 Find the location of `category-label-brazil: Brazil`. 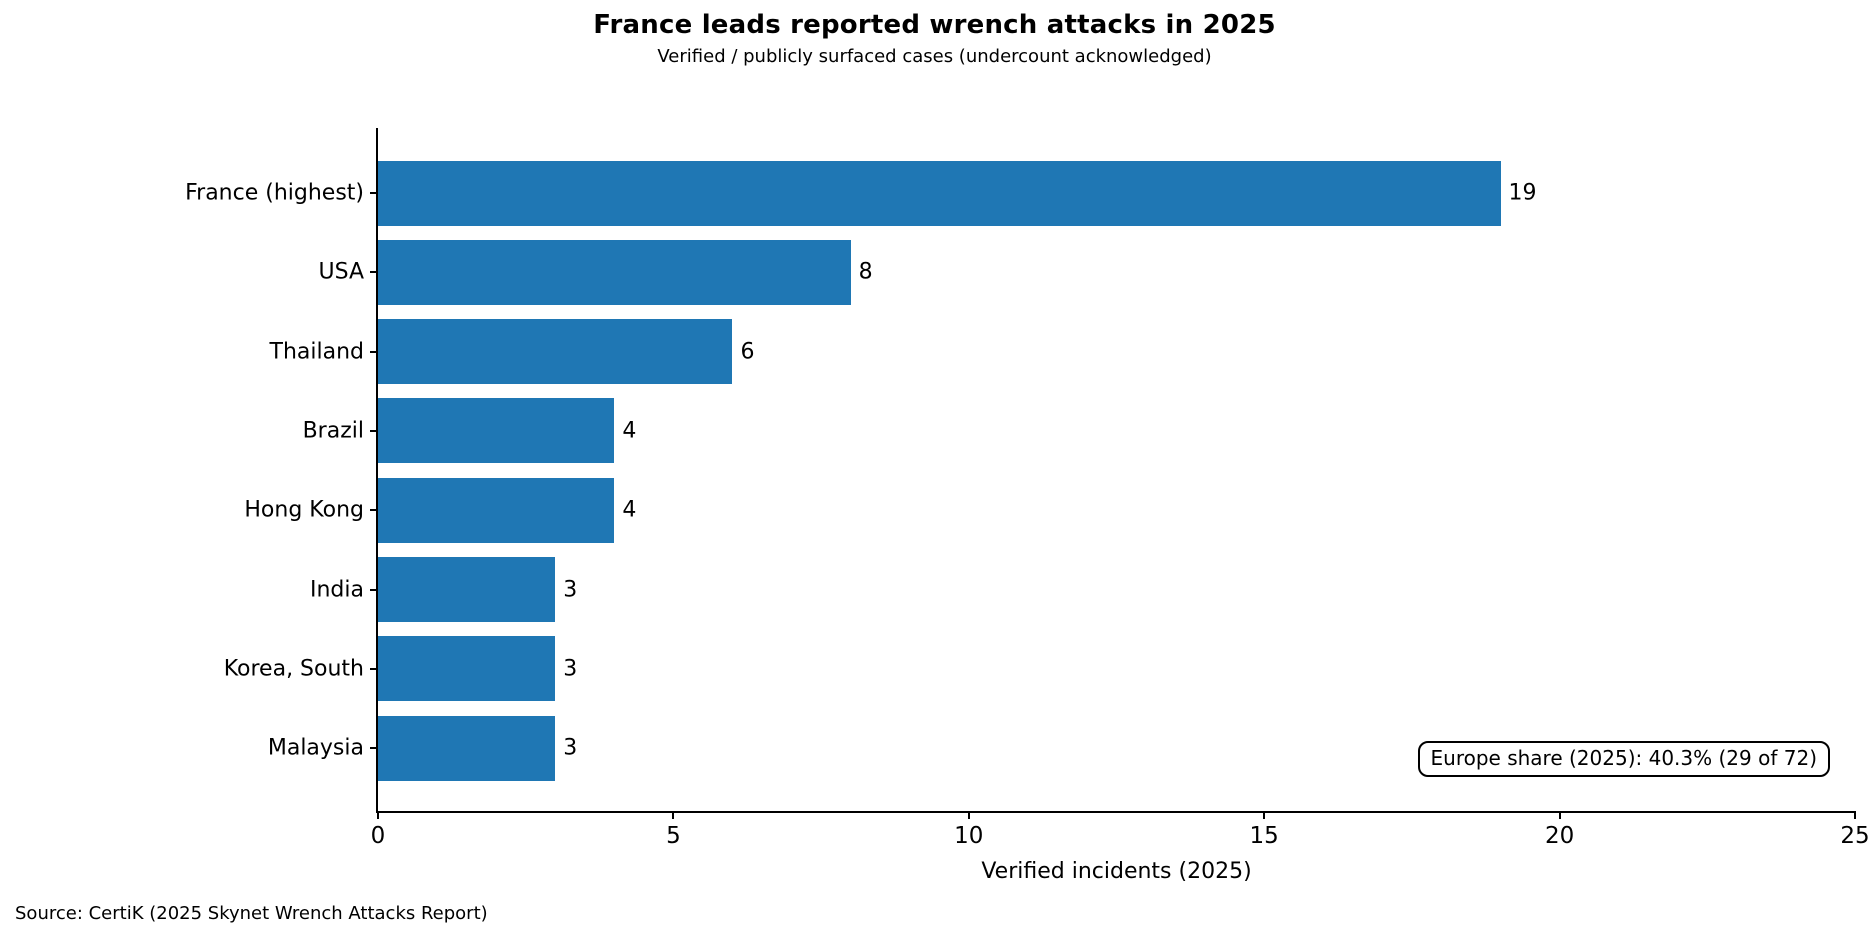

category-label-brazil: Brazil is located at coordinates (333, 431).